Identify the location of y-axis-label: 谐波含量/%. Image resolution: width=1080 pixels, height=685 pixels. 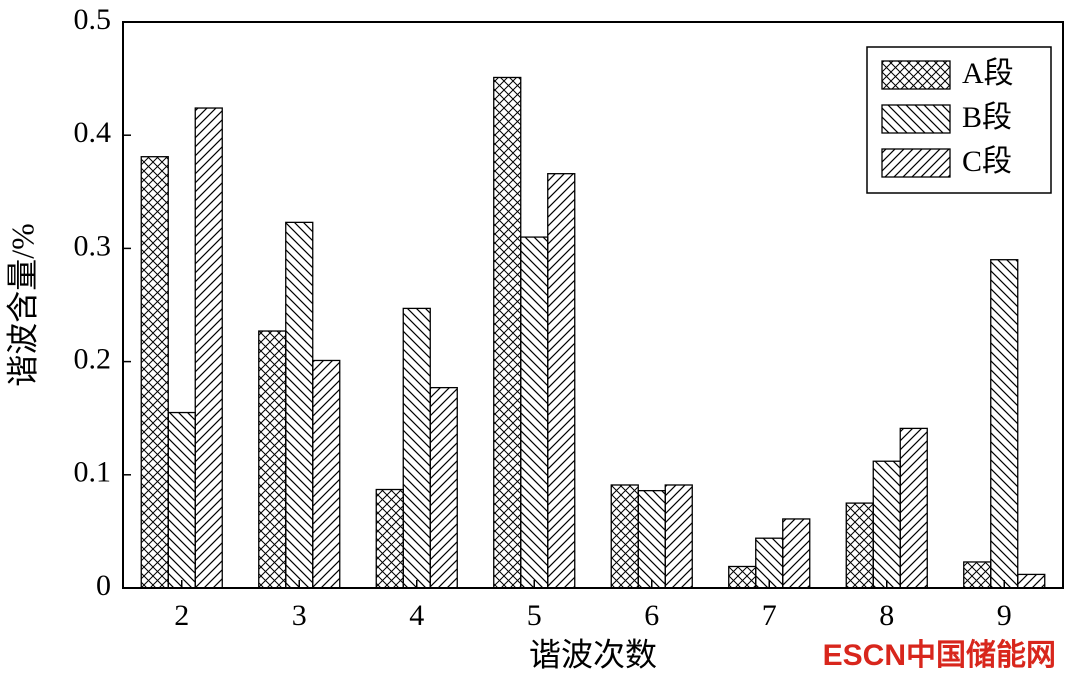
(22, 305).